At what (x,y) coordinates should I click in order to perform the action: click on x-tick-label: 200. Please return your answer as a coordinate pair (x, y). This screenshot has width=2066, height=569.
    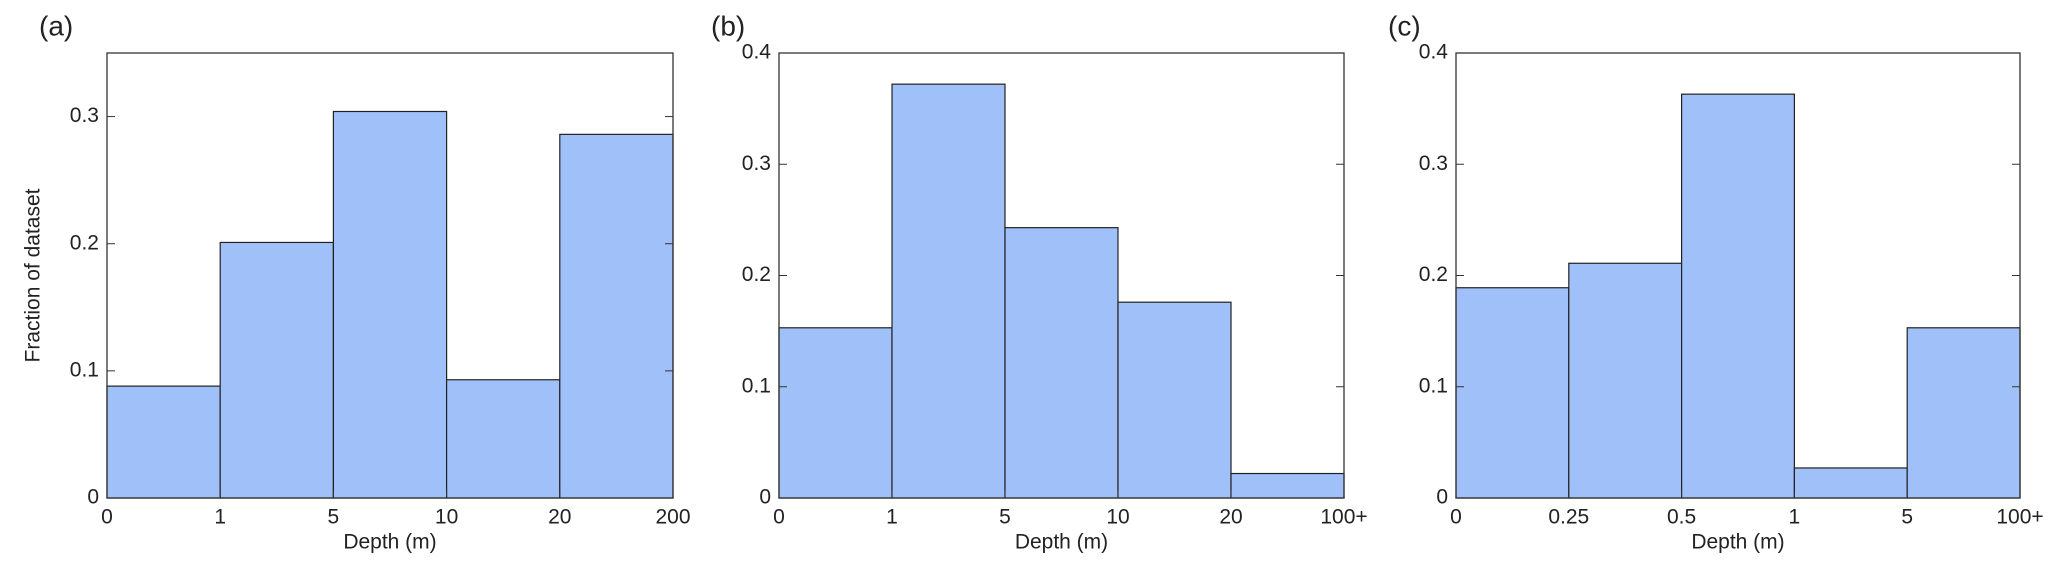
    Looking at the image, I should click on (672, 517).